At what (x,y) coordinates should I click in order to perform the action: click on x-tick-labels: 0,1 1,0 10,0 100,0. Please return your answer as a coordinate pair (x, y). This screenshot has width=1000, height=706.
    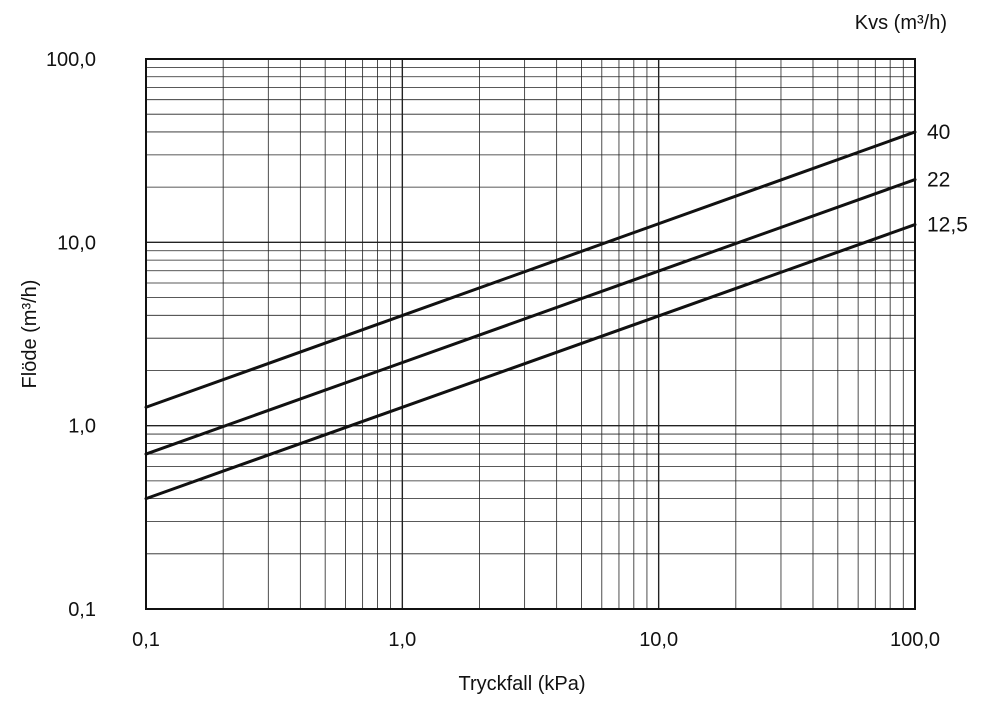
    Looking at the image, I should click on (536, 640).